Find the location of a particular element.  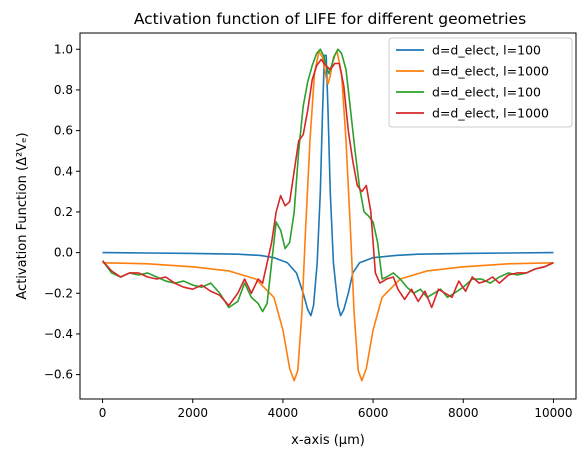

y-tick-label: 0.6 is located at coordinates (63, 131).